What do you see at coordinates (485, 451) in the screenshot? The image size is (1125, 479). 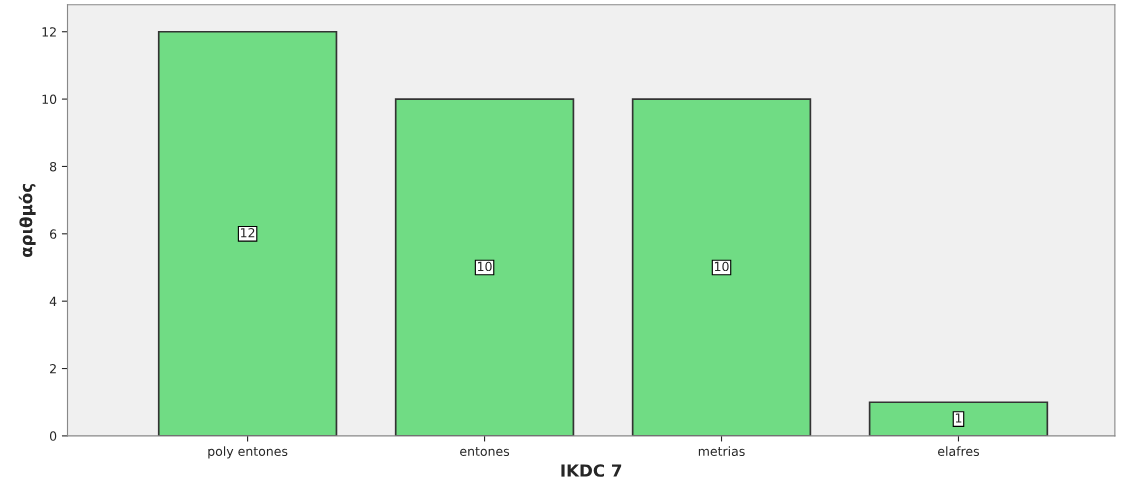 I see `x-tick-label: entones` at bounding box center [485, 451].